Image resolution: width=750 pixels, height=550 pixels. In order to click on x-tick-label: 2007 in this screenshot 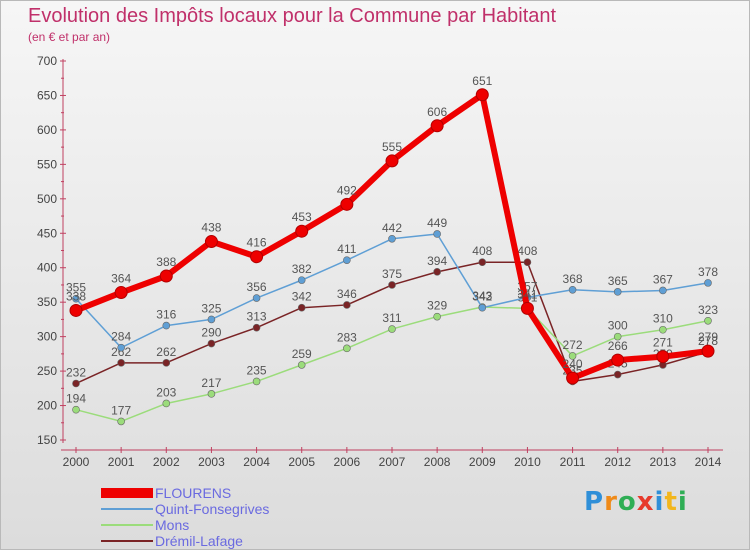, I will do `click(392, 462)`.